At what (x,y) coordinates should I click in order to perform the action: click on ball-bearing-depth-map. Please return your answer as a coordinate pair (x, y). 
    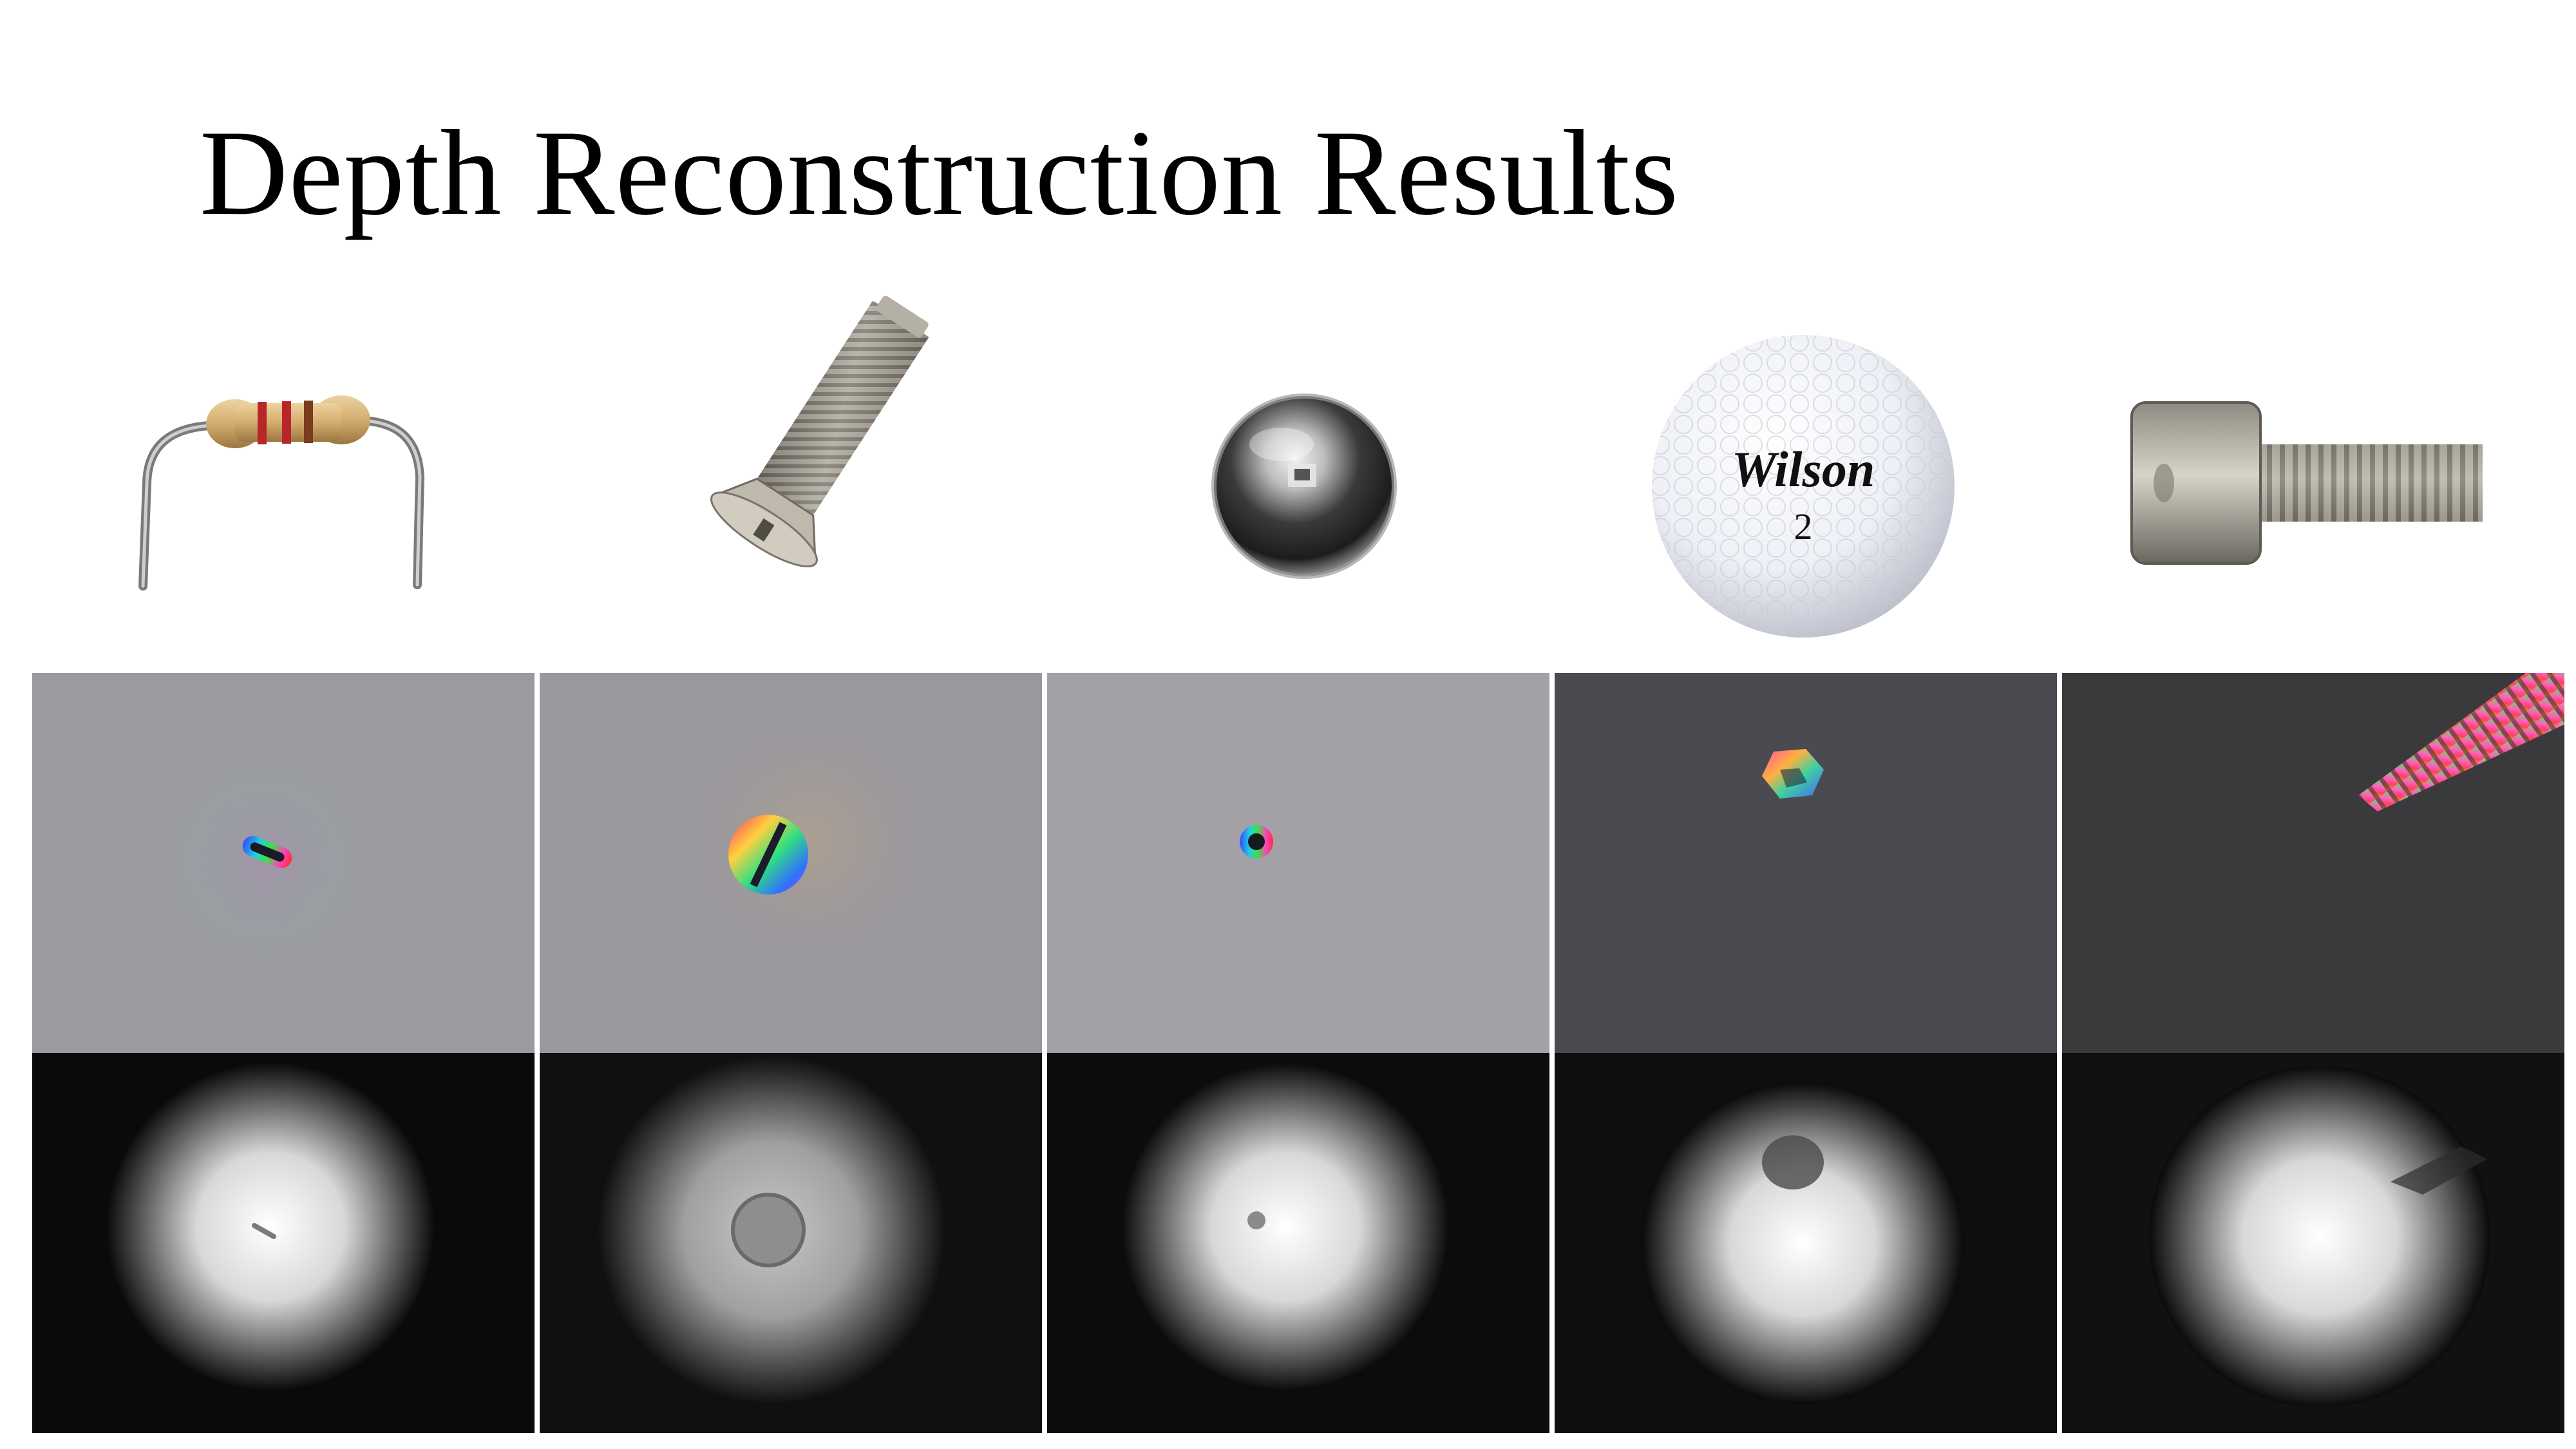
    Looking at the image, I should click on (1298, 1243).